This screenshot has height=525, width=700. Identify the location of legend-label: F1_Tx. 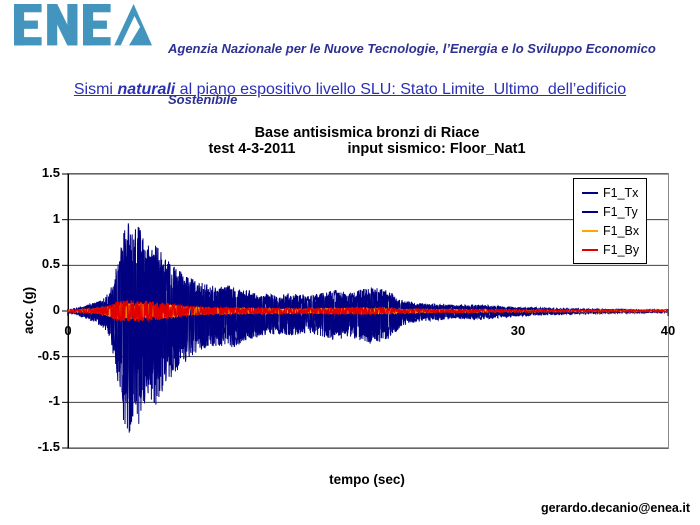
(621, 192).